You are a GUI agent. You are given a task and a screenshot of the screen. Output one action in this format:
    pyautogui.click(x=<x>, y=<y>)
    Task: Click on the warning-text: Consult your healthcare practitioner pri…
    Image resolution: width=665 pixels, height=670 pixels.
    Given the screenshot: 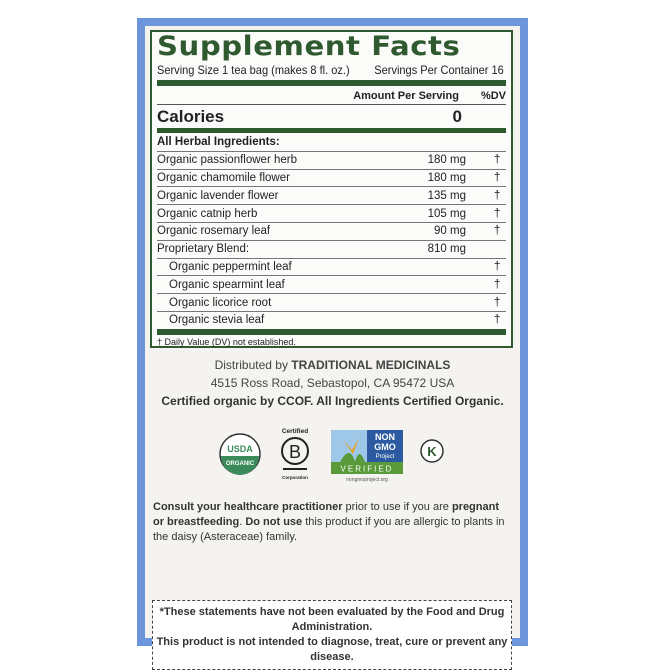 What is the action you would take?
    pyautogui.click(x=329, y=522)
    